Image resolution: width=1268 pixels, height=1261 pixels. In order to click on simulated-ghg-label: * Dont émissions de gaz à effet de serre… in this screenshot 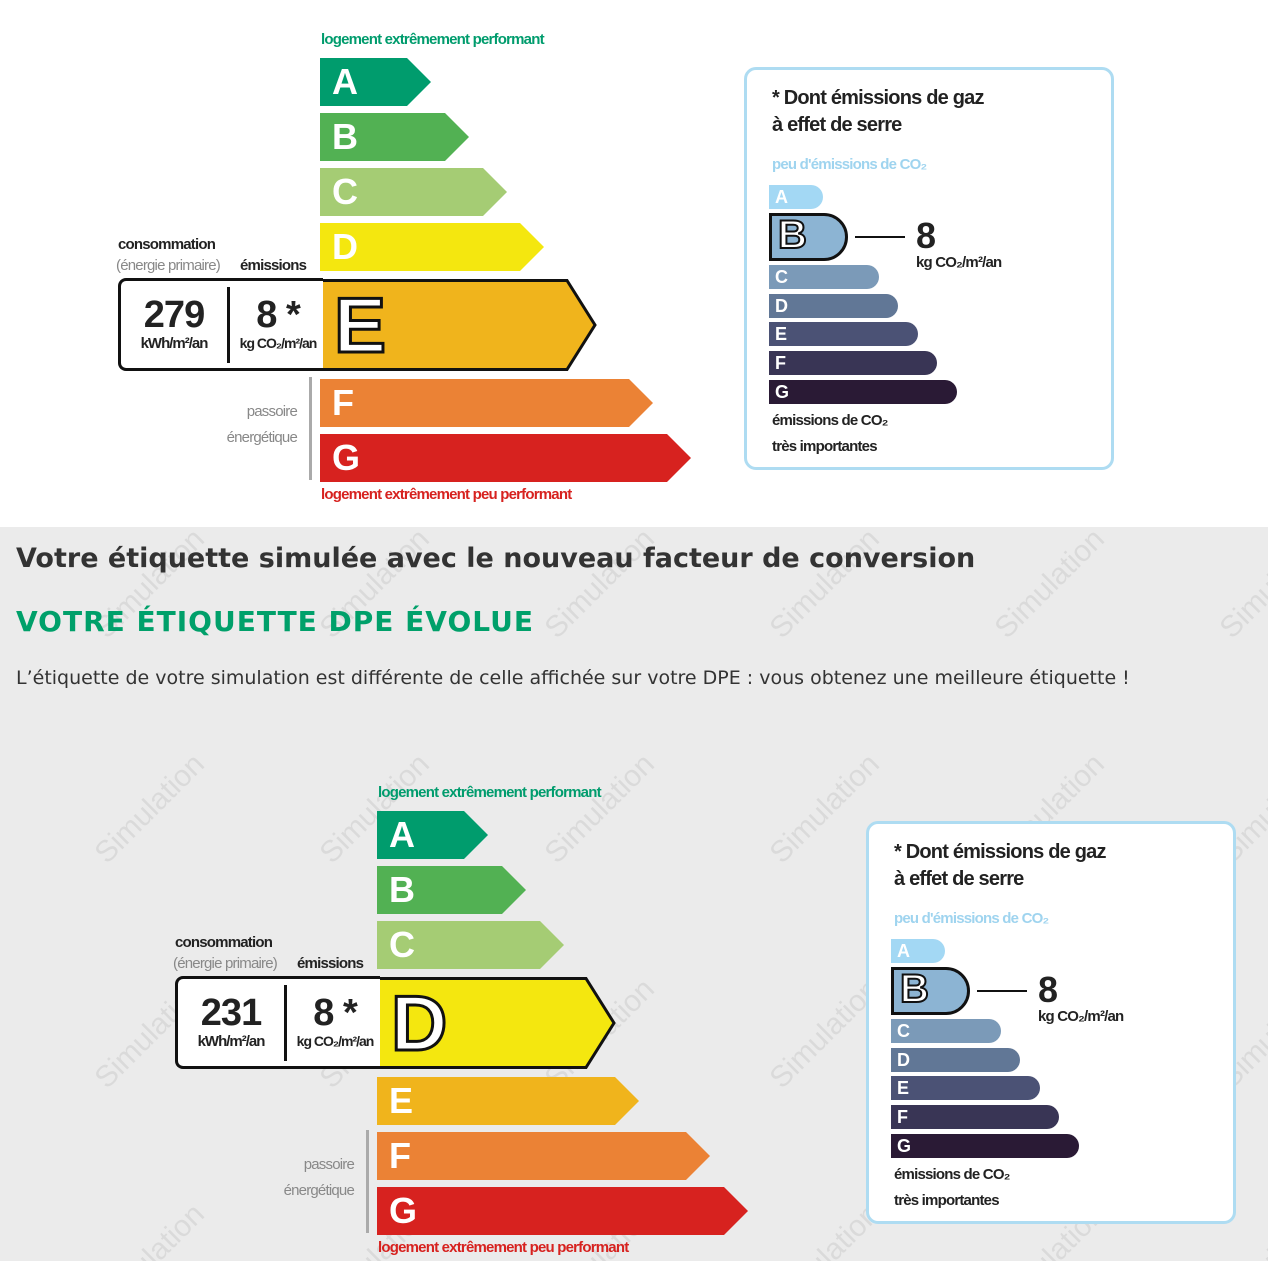, I will do `click(1051, 1022)`.